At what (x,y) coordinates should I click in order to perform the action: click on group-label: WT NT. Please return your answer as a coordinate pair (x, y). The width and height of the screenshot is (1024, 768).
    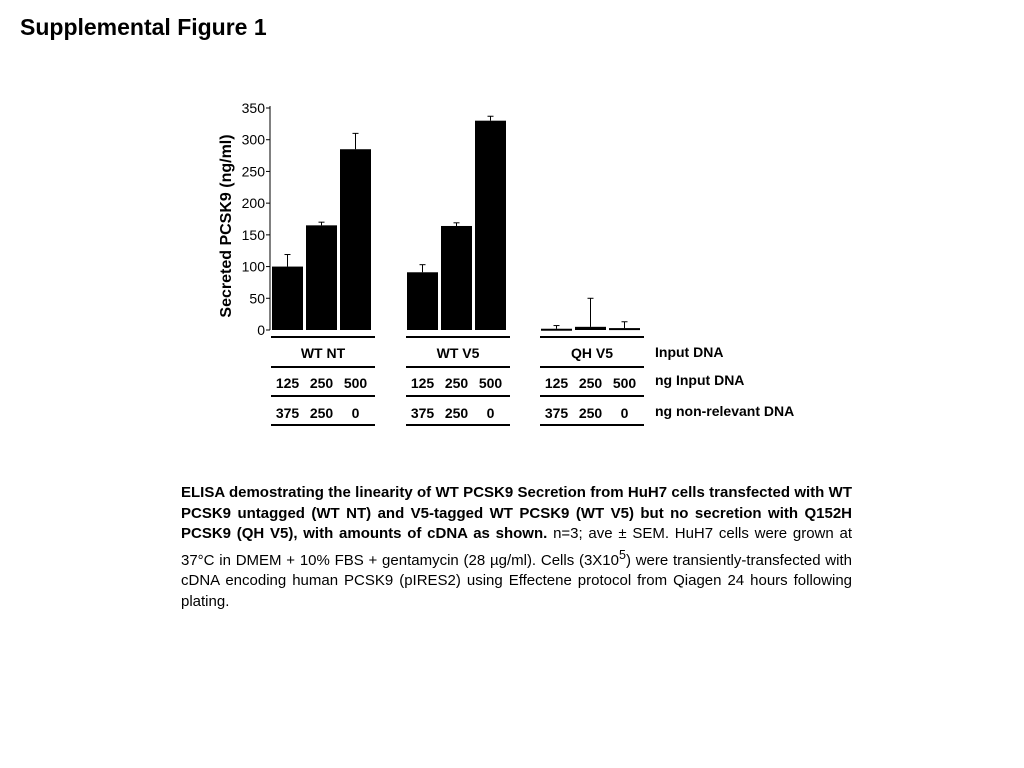
    Looking at the image, I should click on (323, 353).